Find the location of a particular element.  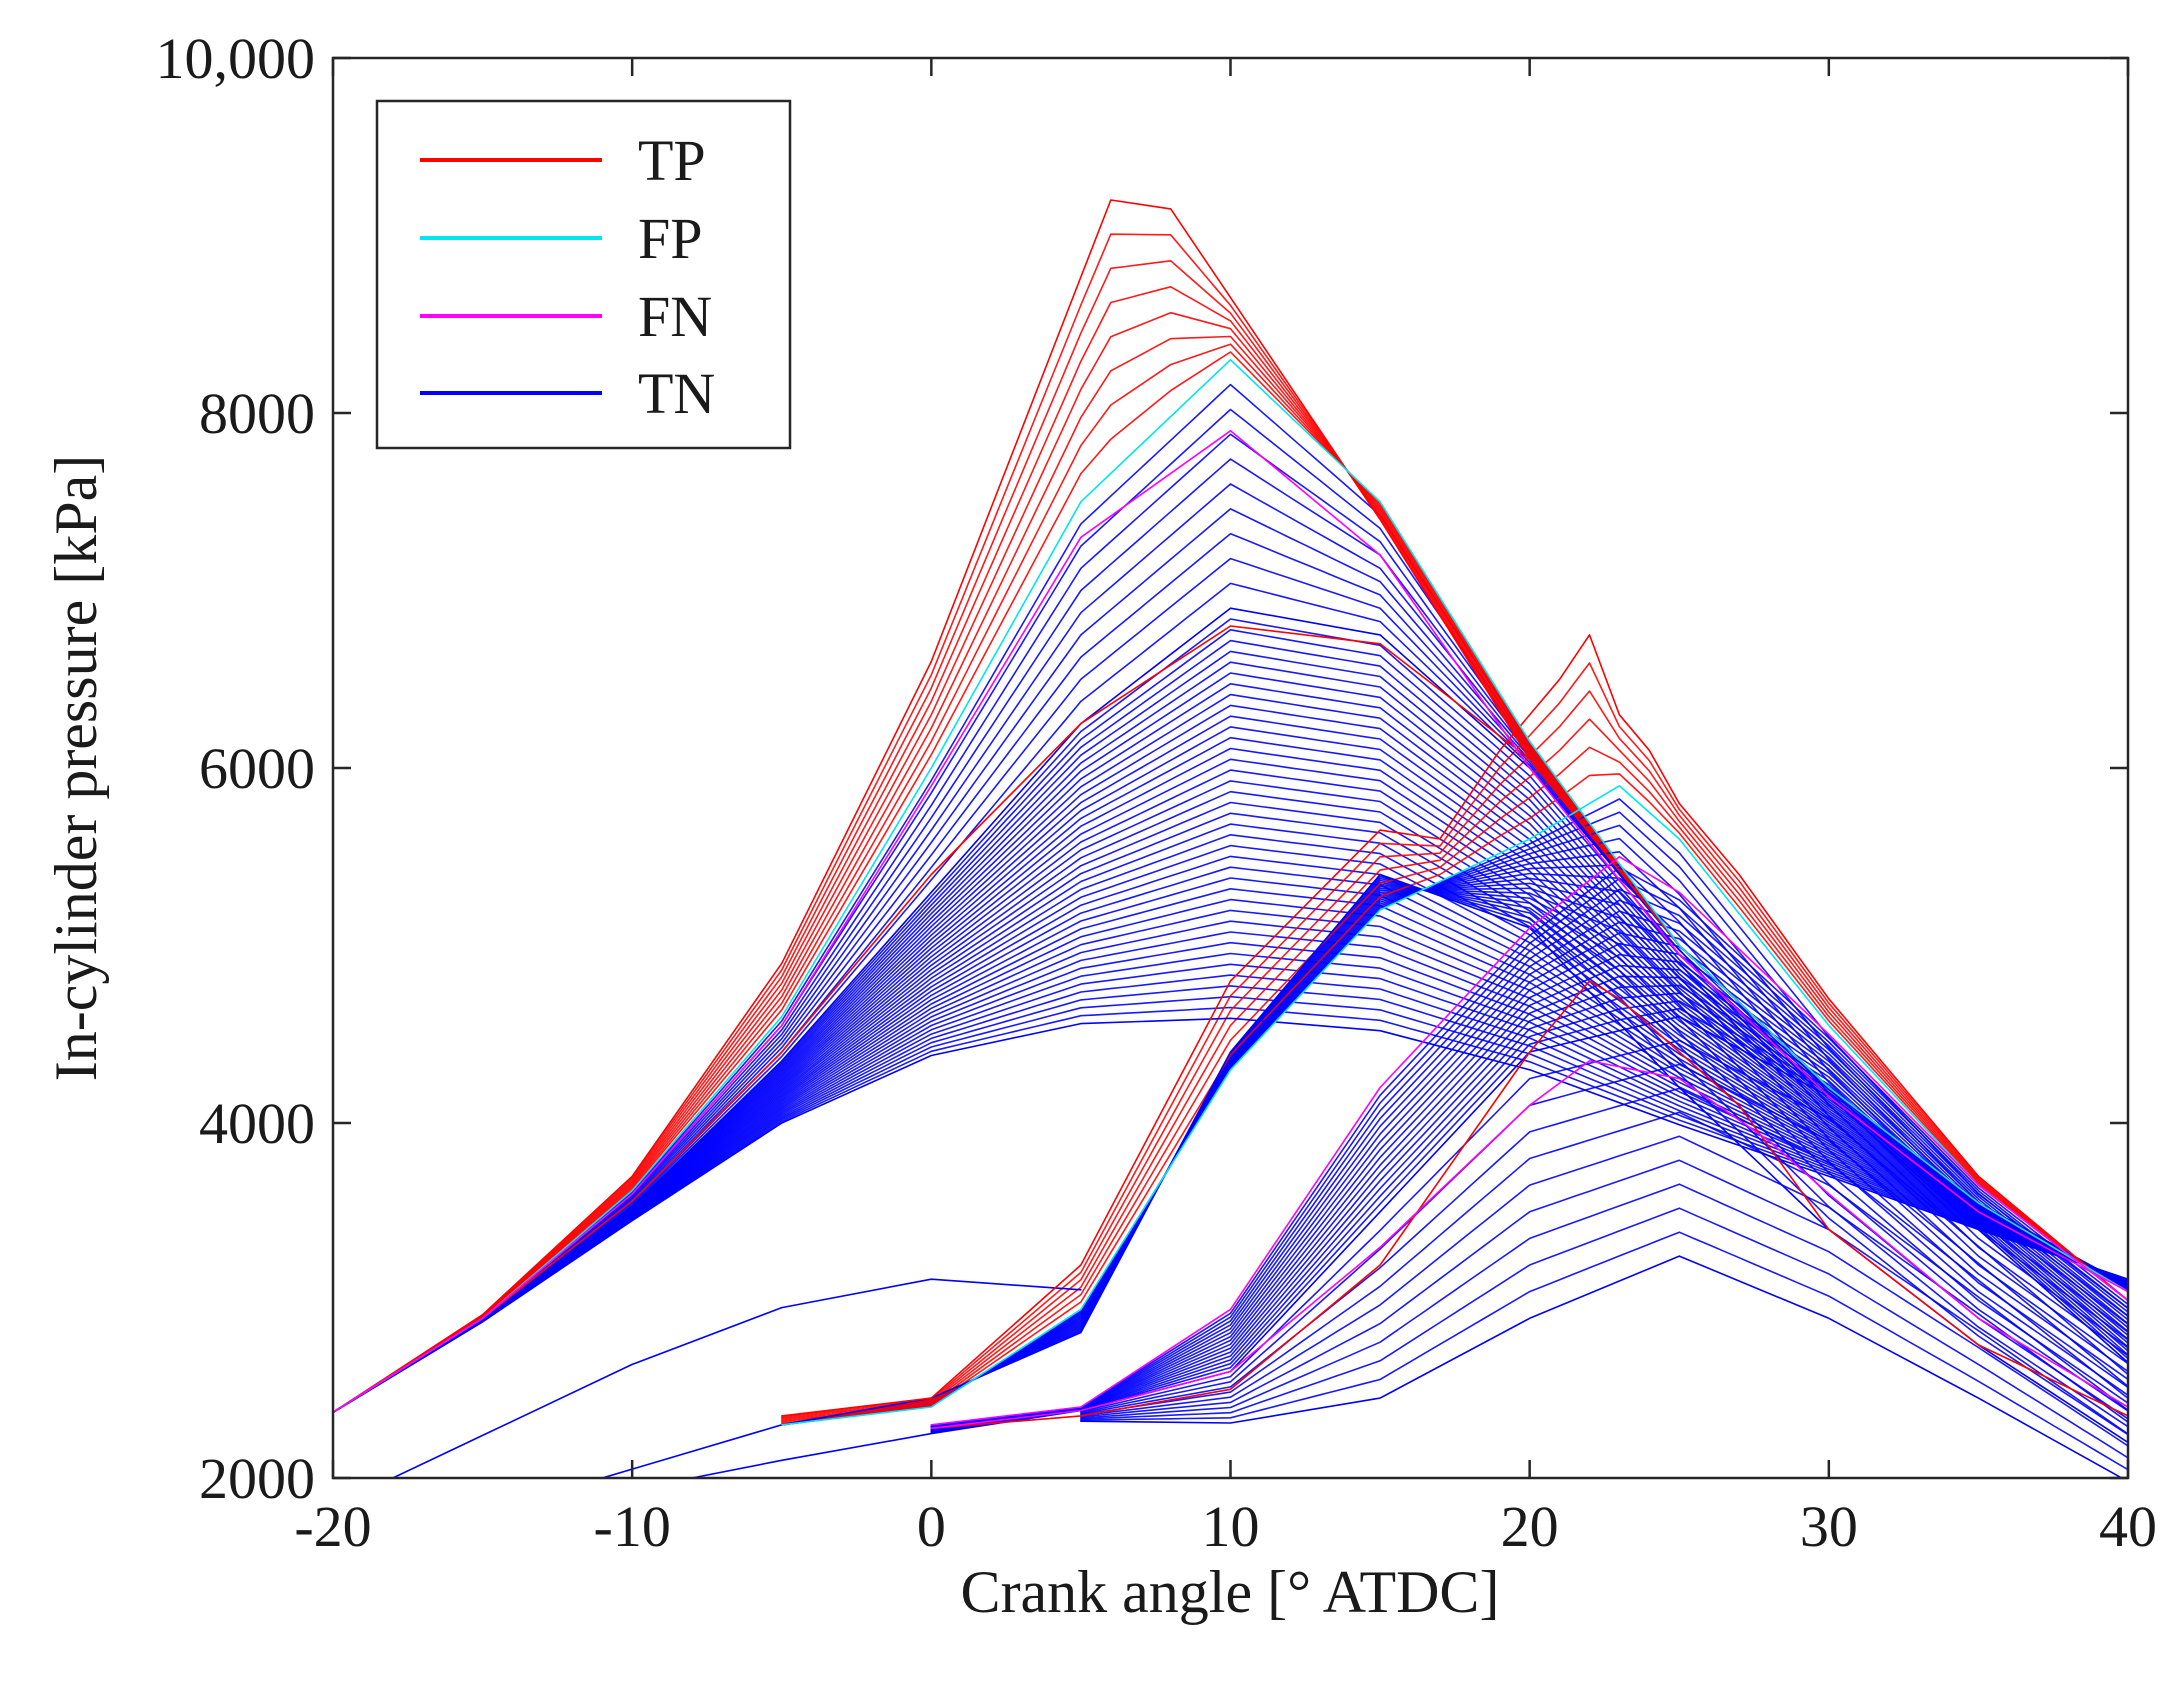

x-tick-label: 30 is located at coordinates (1829, 1526).